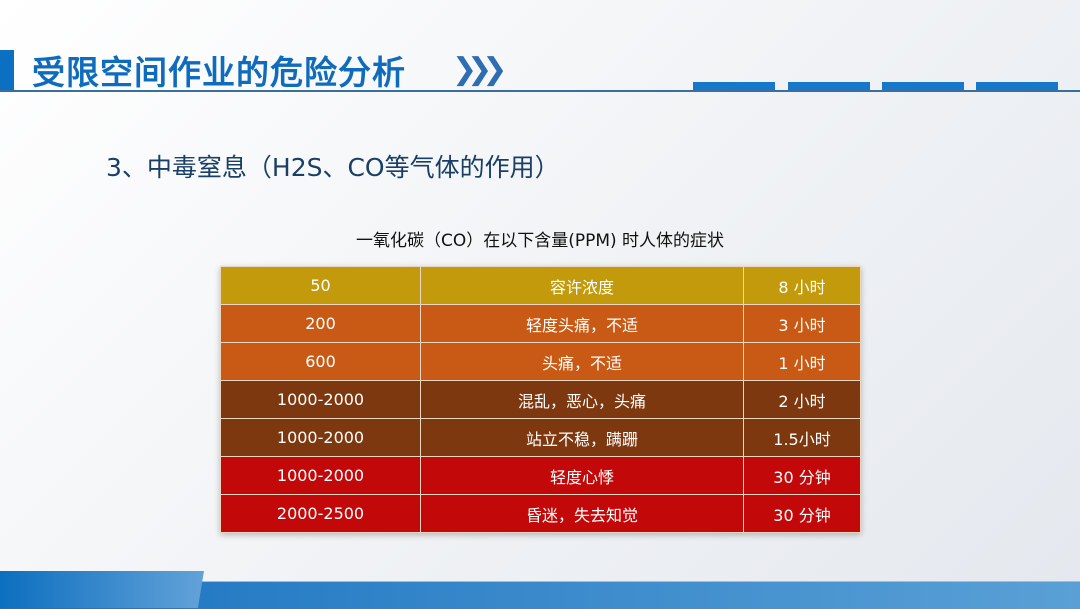  I want to click on footer-accent, so click(102, 589).